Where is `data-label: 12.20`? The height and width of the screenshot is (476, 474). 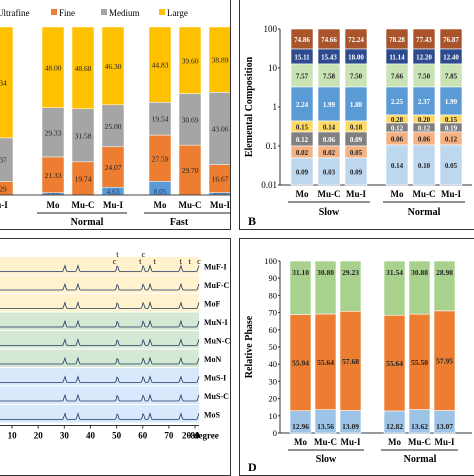 data-label: 12.20 is located at coordinates (424, 58).